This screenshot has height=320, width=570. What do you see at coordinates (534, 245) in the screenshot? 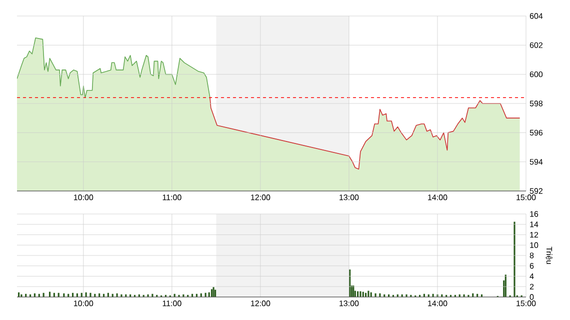
I see `y-tick-label: 10` at bounding box center [534, 245].